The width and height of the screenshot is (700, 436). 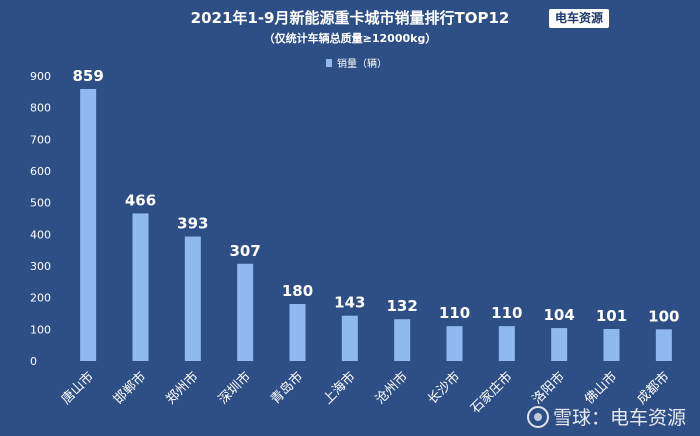 I want to click on y-tick-label: 400, so click(x=40, y=234).